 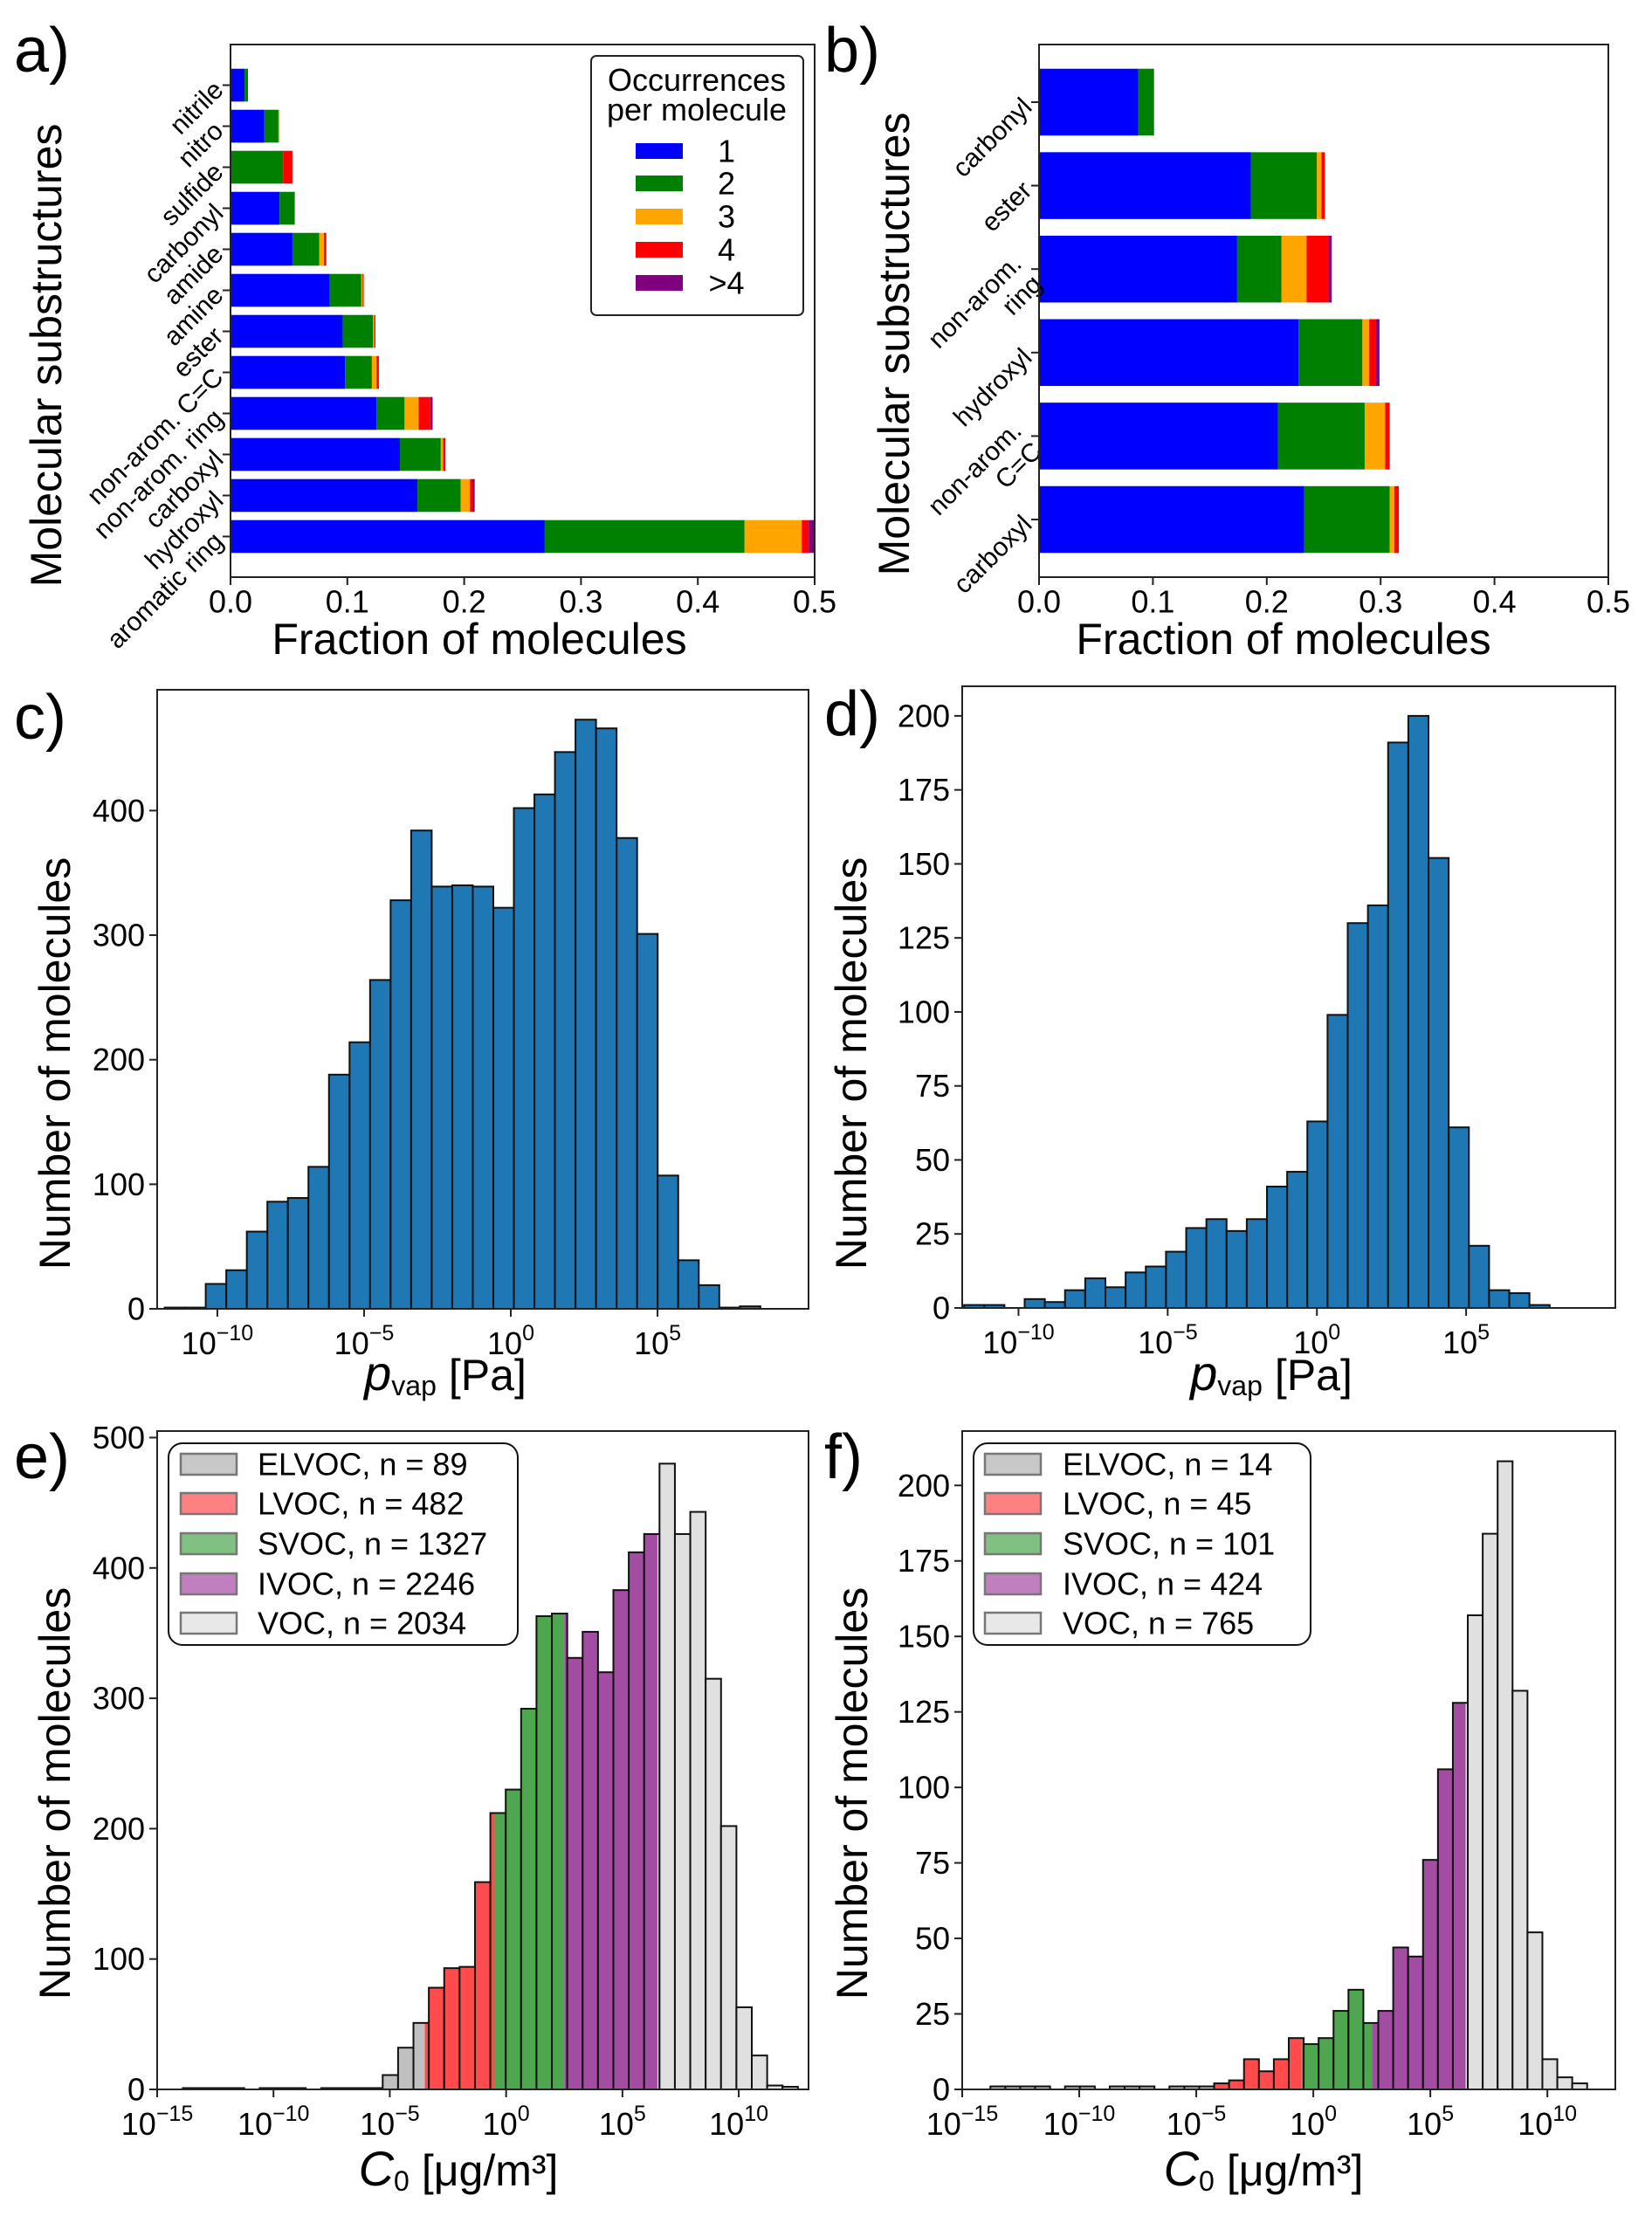 I want to click on legend-label-4: 4, so click(x=726, y=250).